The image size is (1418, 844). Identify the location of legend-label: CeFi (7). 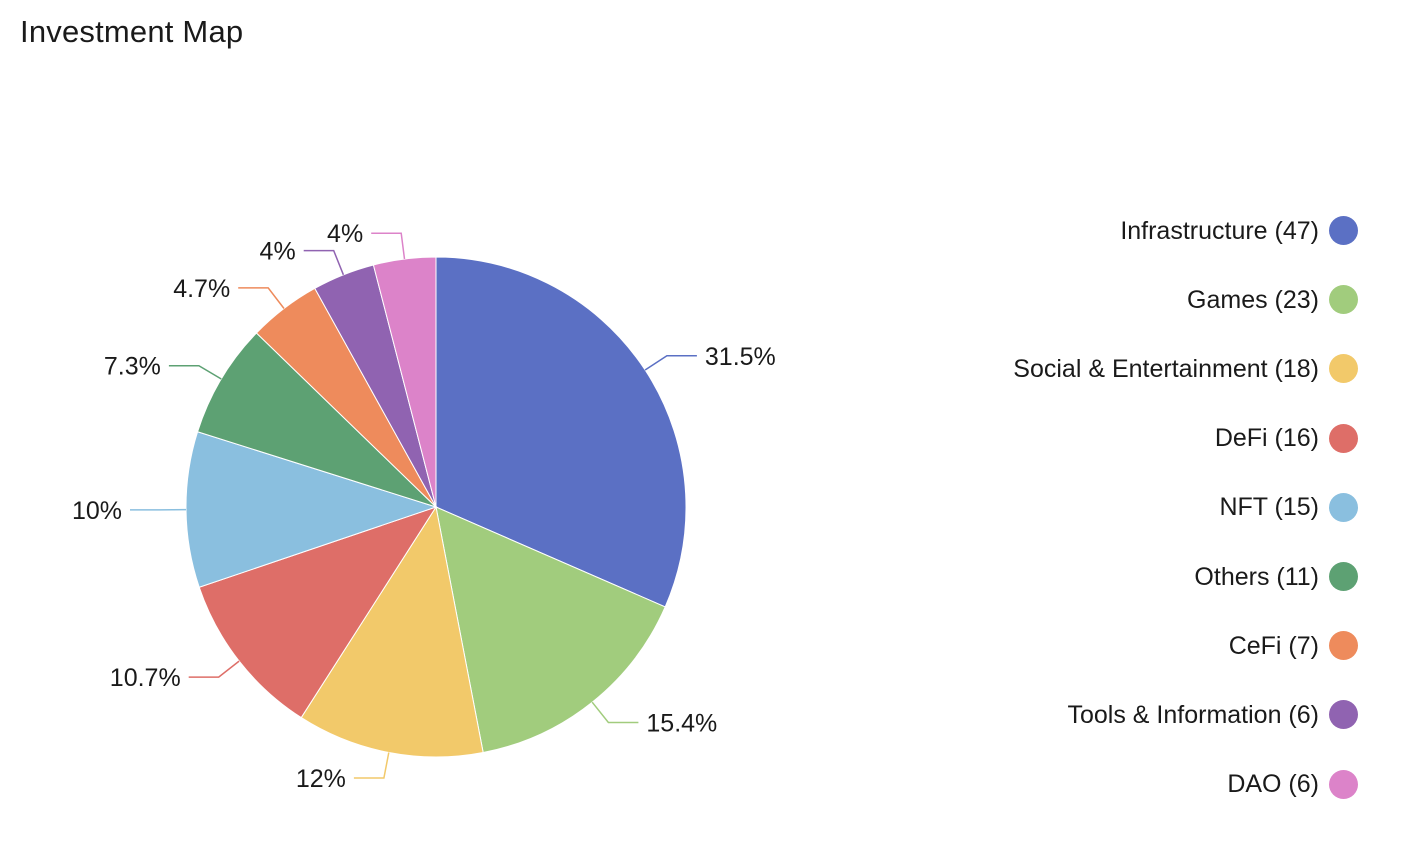
(1273, 645).